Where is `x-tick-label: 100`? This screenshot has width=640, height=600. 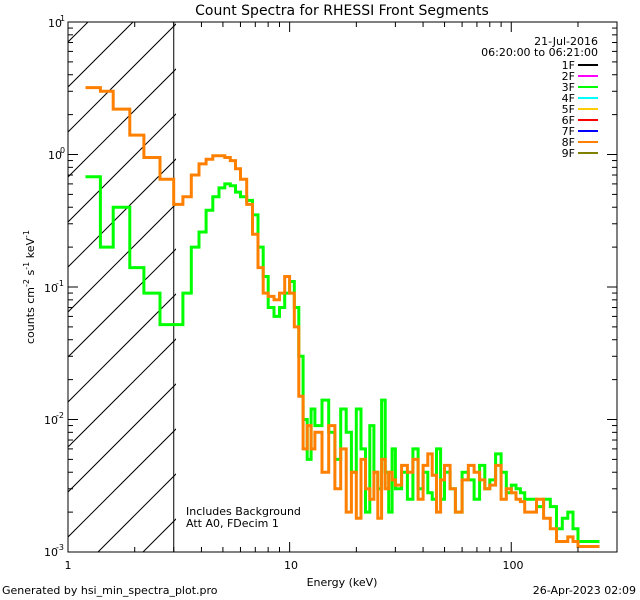
x-tick-label: 100 is located at coordinates (513, 565).